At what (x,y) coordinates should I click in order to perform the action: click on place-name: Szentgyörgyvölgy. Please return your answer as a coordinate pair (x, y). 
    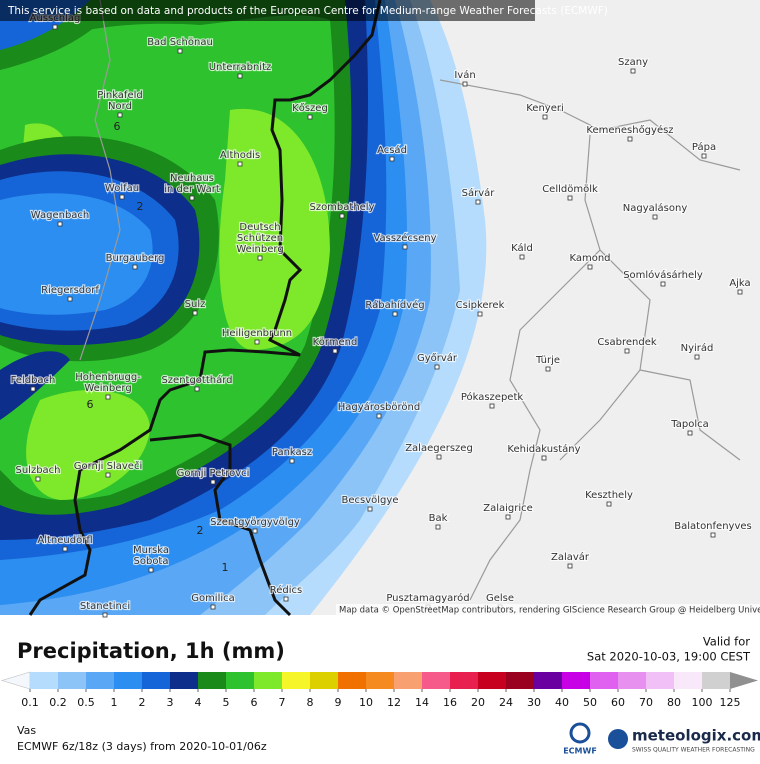
    Looking at the image, I should click on (255, 522).